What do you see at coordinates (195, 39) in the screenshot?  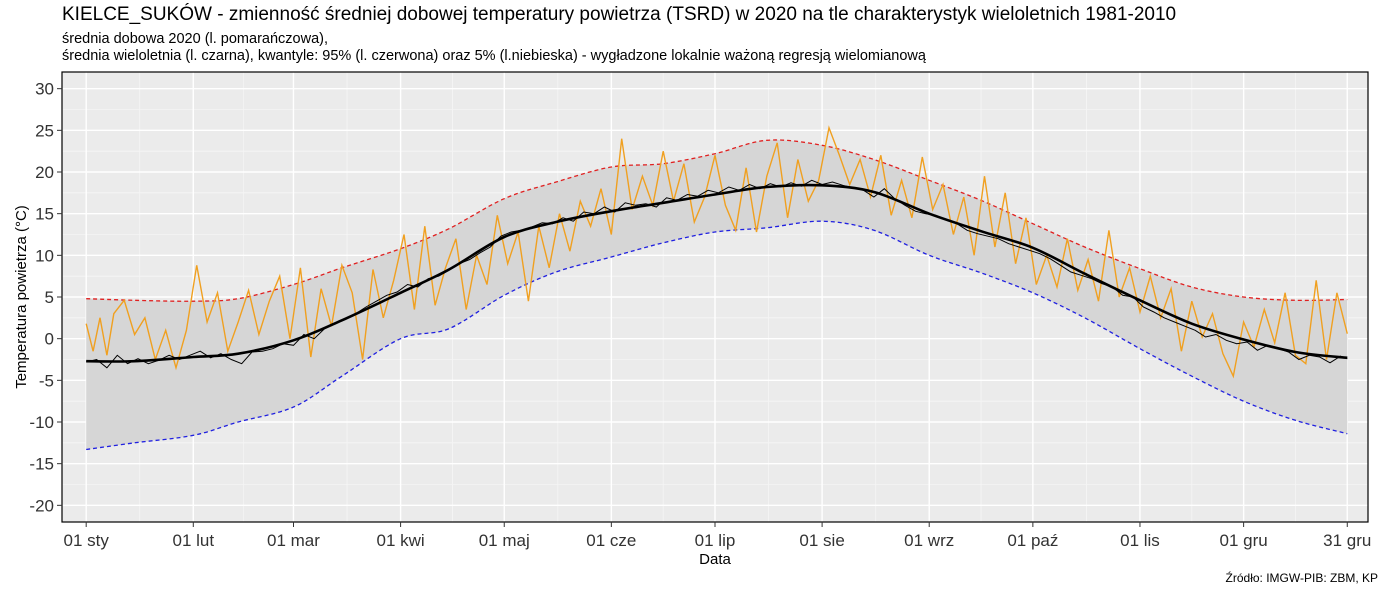 I see `chart-subtitle-line-1: średnia dobowa 2020 (l. pomarańczowa),` at bounding box center [195, 39].